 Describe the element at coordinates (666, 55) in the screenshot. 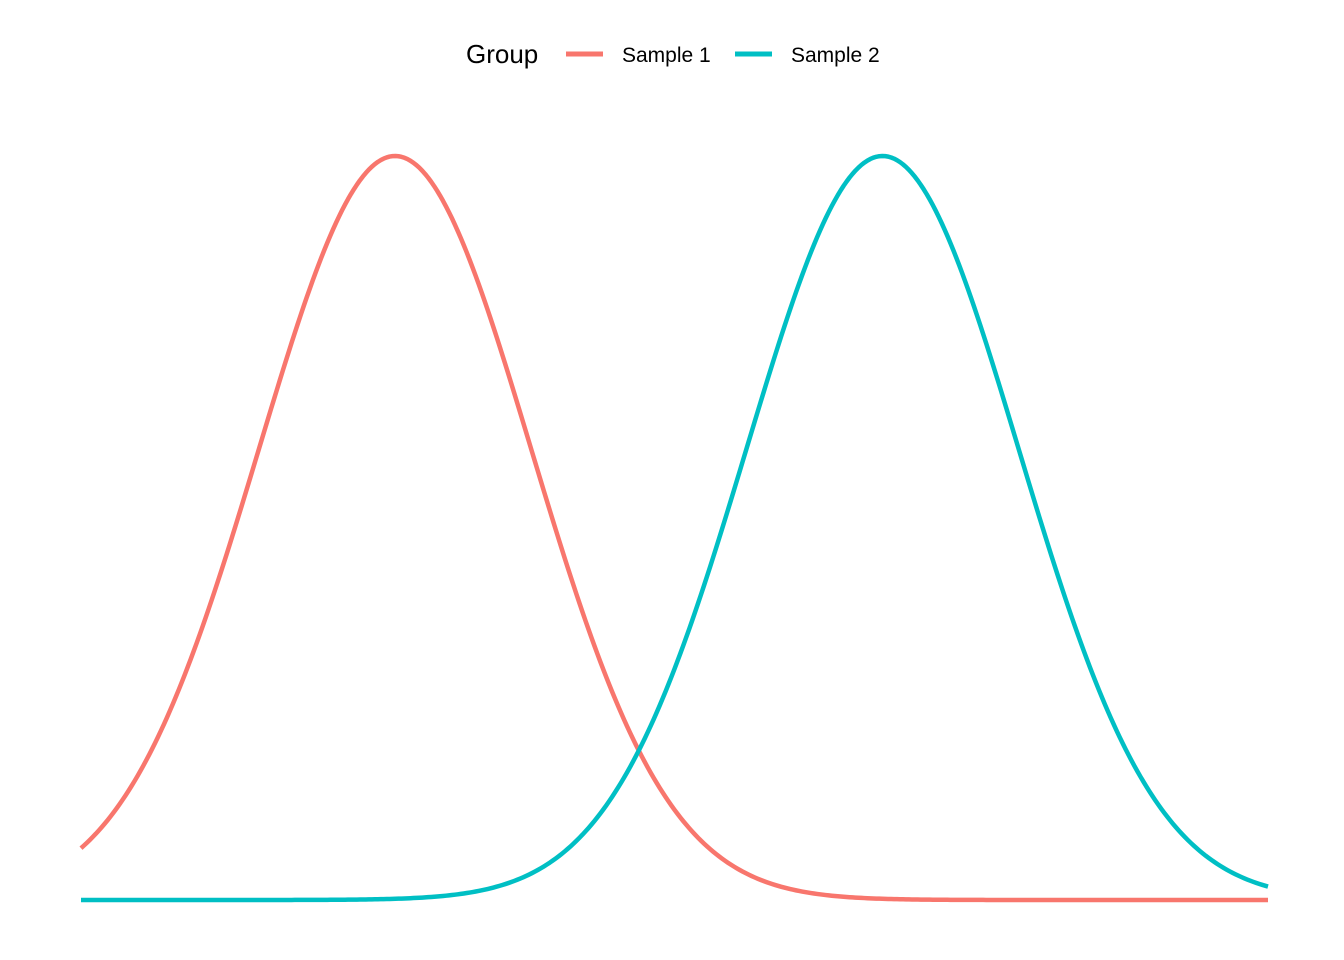

I see `legend-label-sample-1: Sample 1` at that location.